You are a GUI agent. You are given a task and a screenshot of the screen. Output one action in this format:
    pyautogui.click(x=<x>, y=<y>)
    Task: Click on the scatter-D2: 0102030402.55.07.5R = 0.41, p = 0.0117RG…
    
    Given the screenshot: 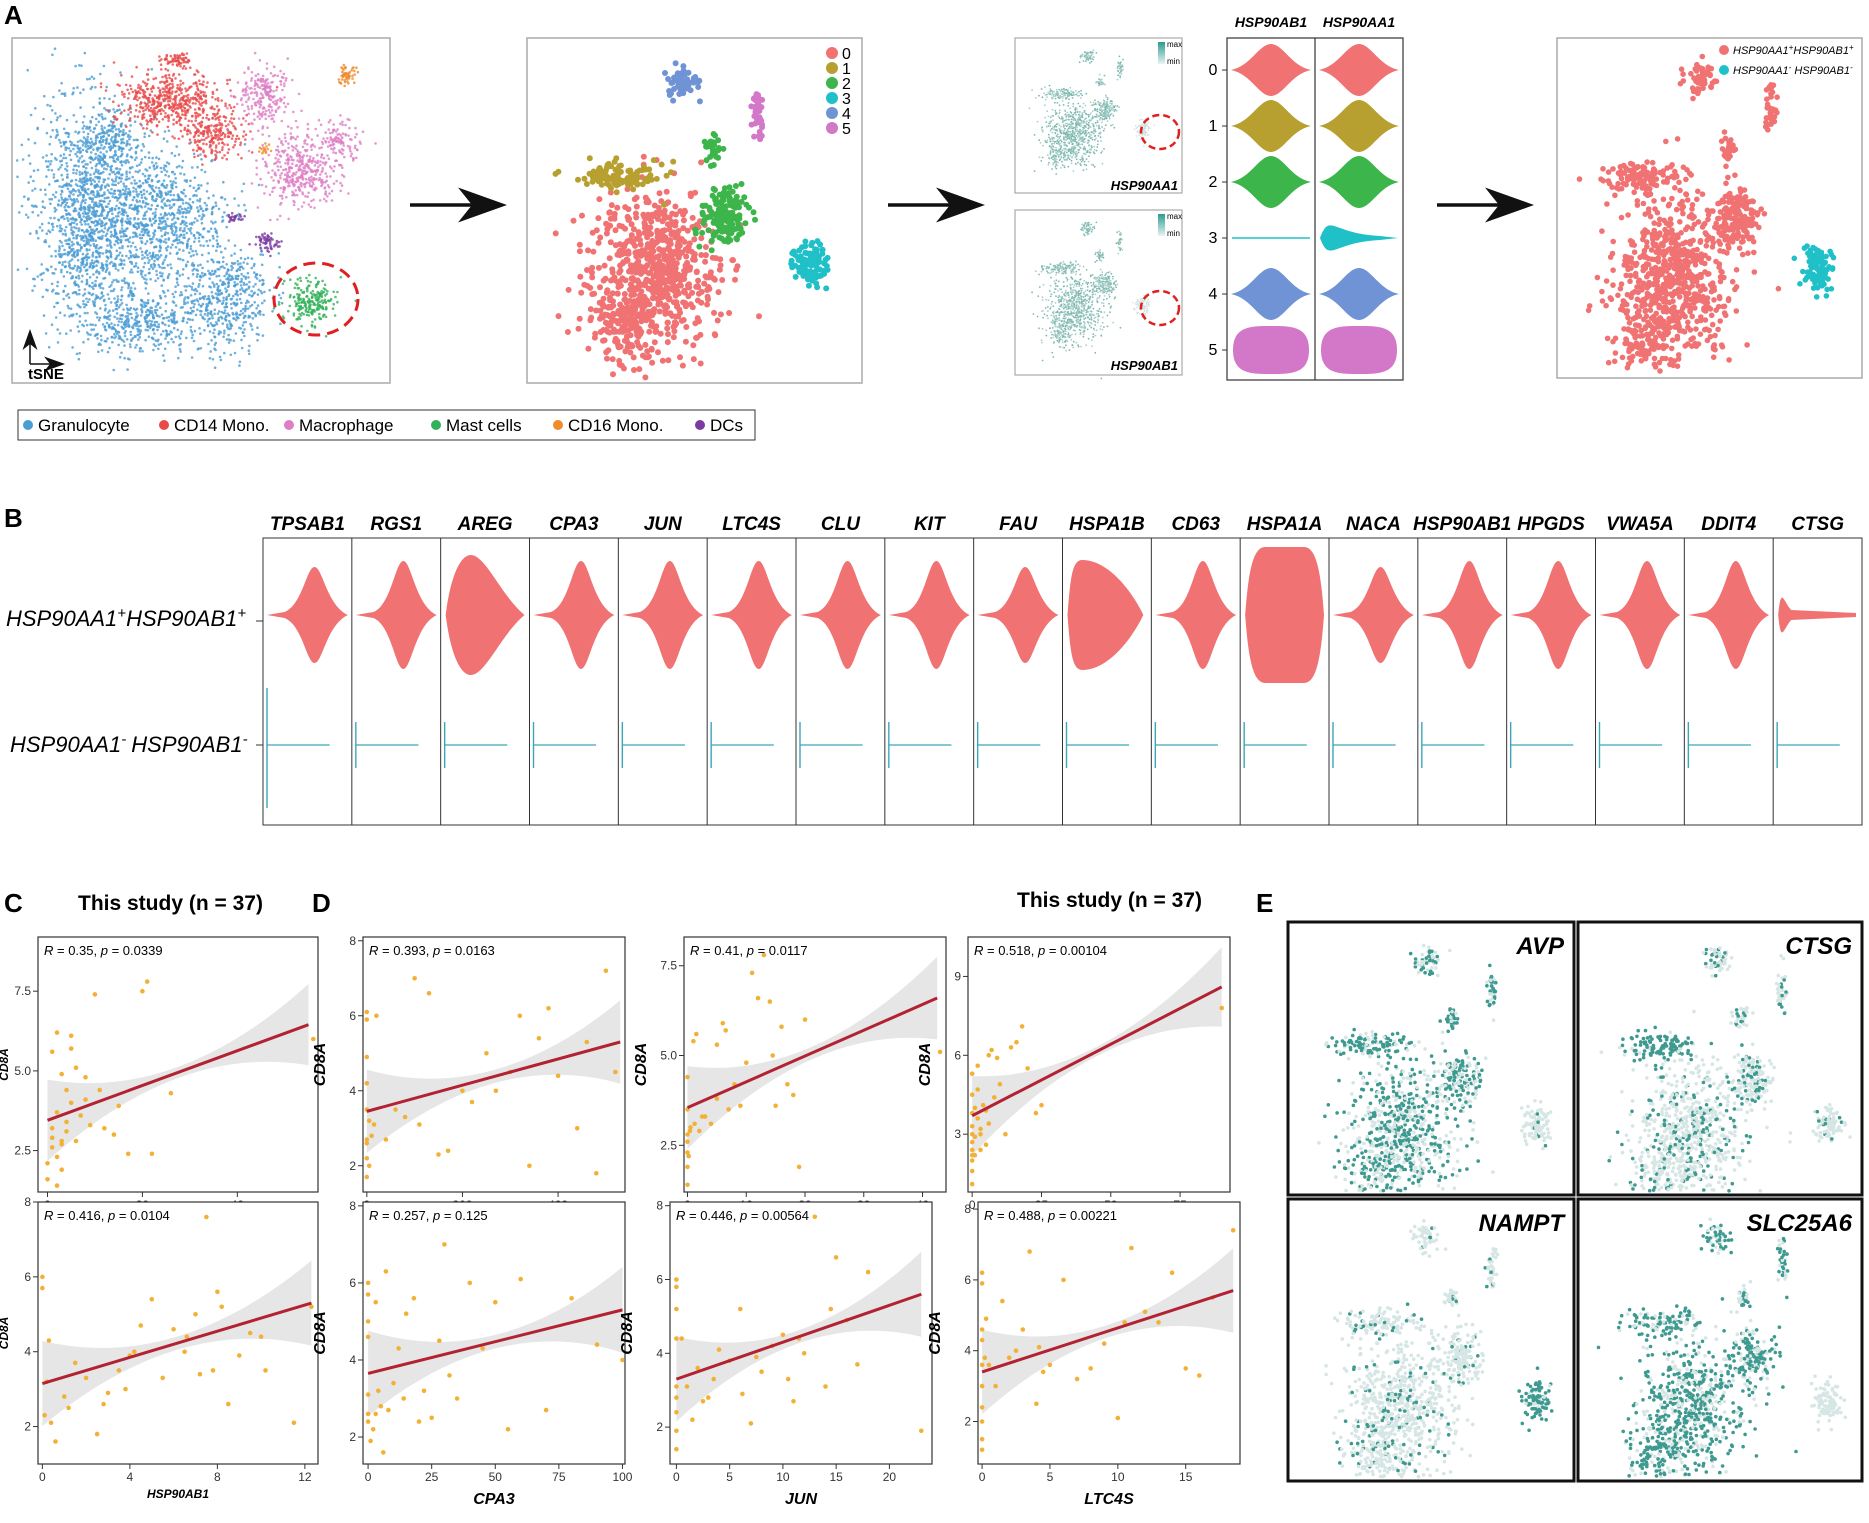 What is the action you would take?
    pyautogui.click(x=790, y=1086)
    